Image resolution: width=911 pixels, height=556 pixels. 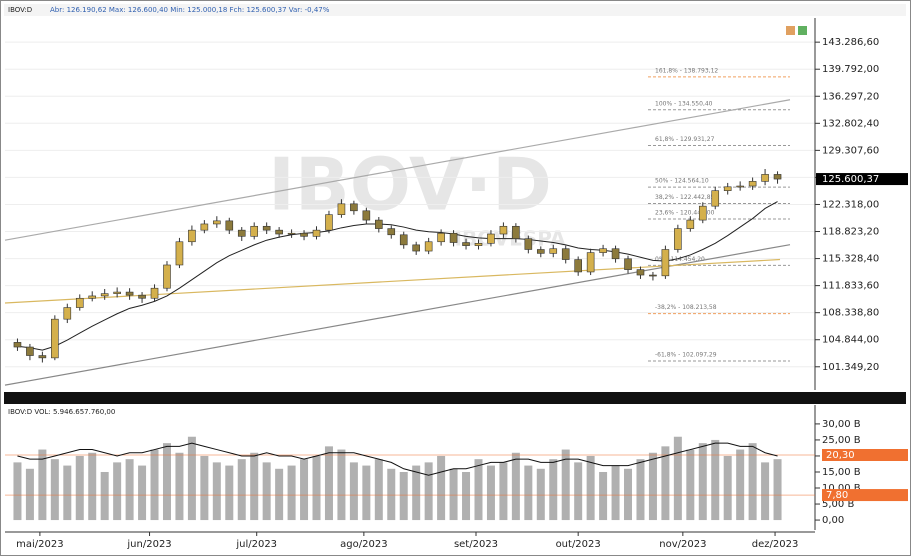 I want to click on x-tick-label: nov/2023, so click(x=682, y=544).